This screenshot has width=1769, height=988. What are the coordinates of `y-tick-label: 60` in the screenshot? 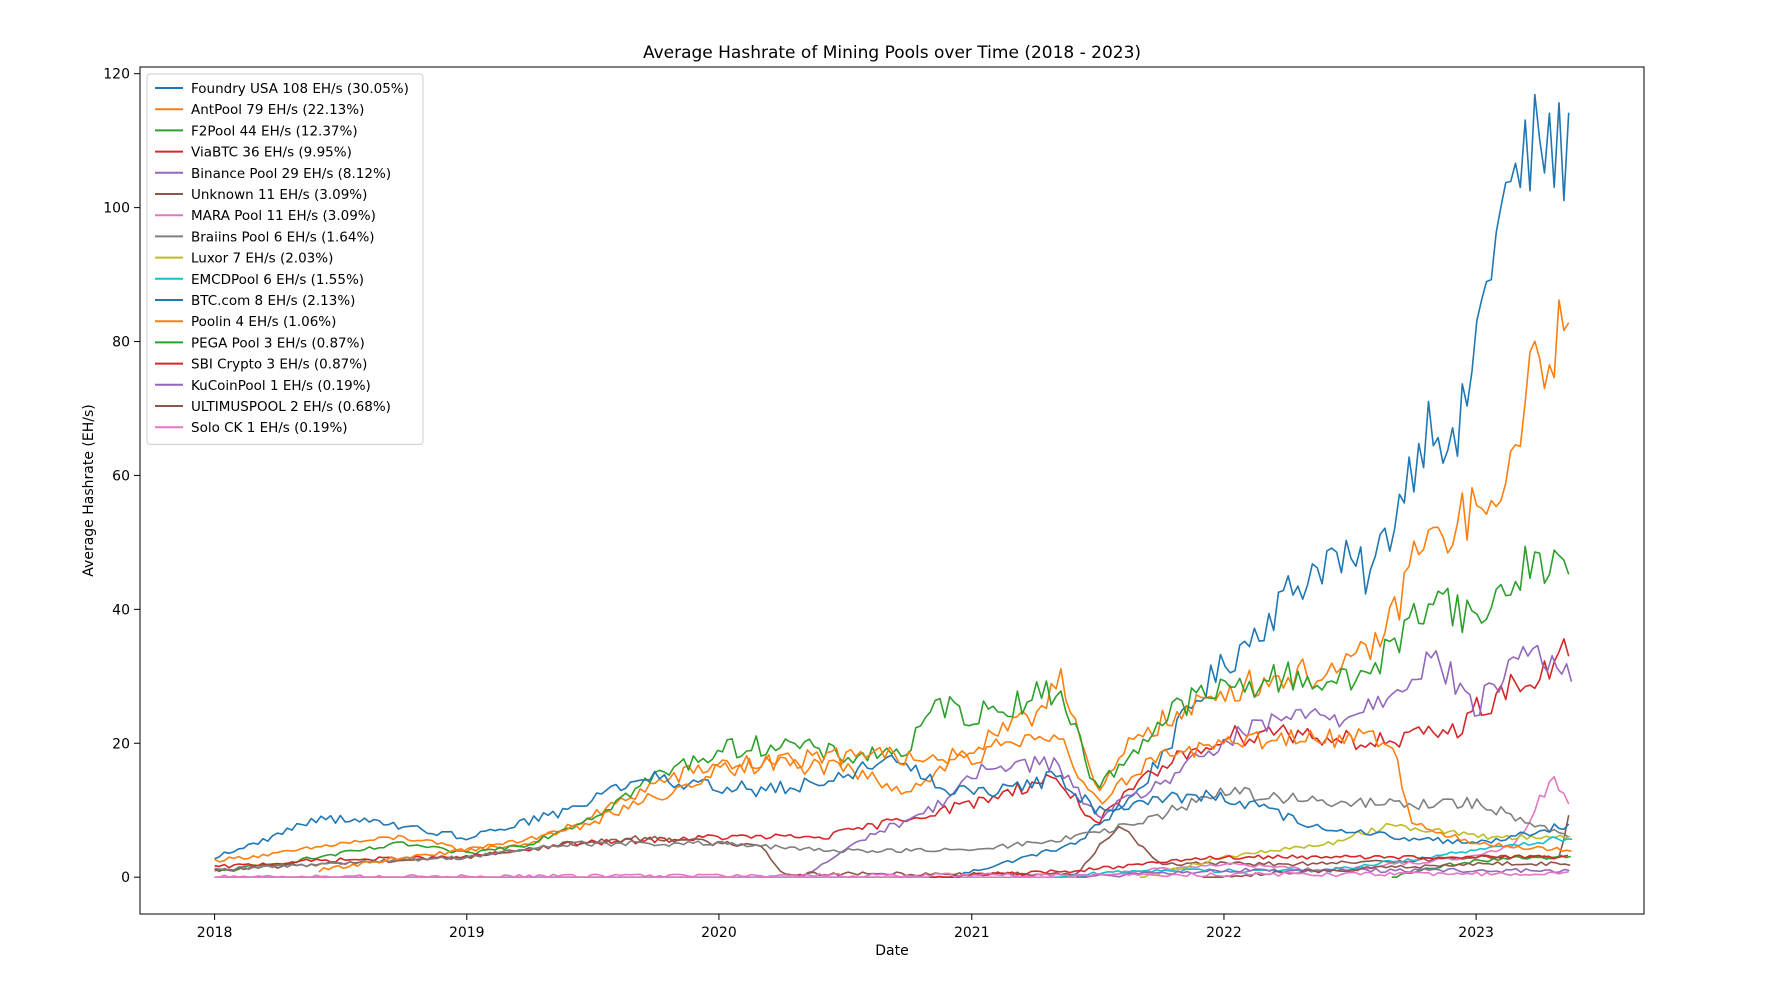 It's located at (121, 476).